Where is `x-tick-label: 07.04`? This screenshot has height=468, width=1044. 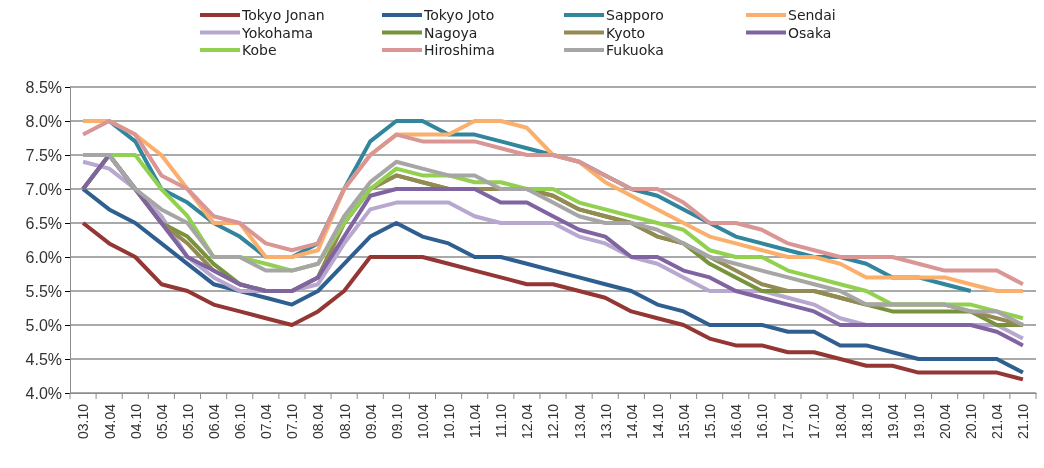
x-tick-label: 07.04 is located at coordinates (266, 421).